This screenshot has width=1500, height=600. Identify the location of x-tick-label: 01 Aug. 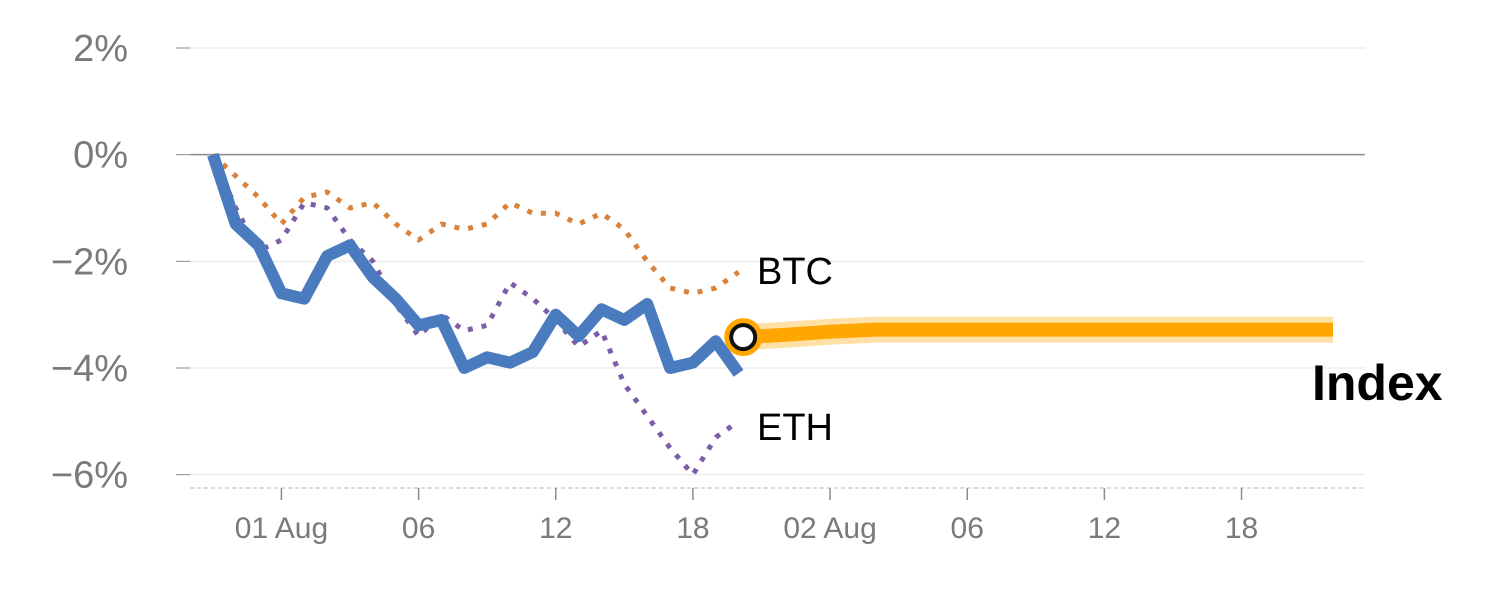
(281, 528).